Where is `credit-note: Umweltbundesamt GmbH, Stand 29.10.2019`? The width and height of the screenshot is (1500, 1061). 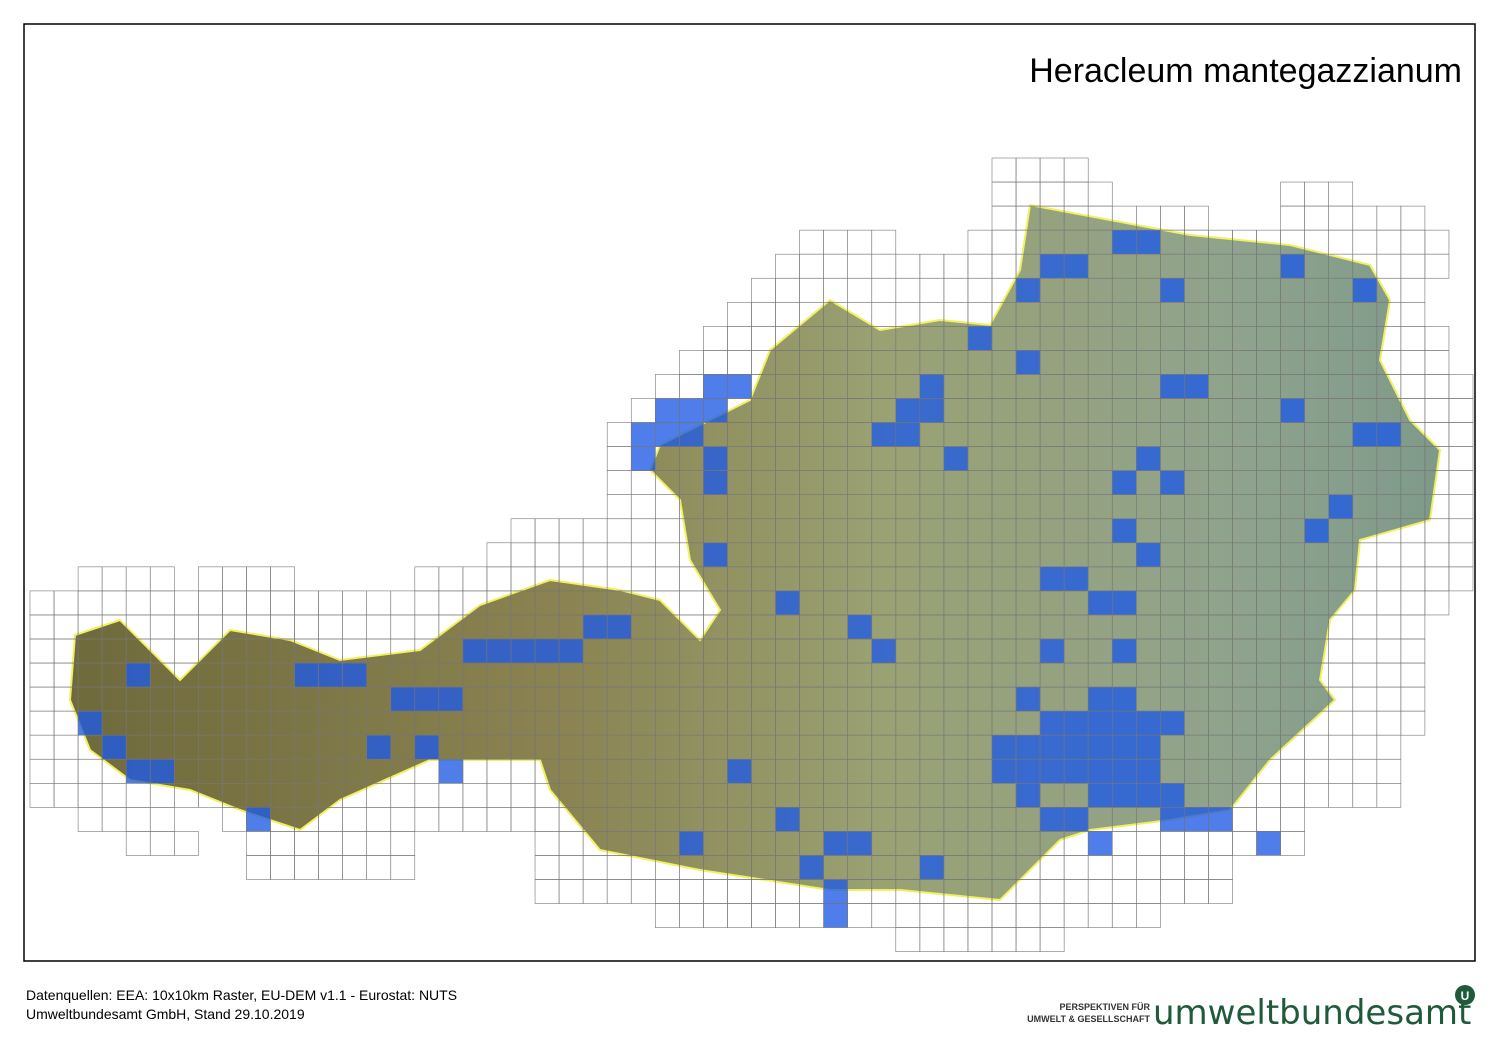
credit-note: Umweltbundesamt GmbH, Stand 29.10.2019 is located at coordinates (165, 1014).